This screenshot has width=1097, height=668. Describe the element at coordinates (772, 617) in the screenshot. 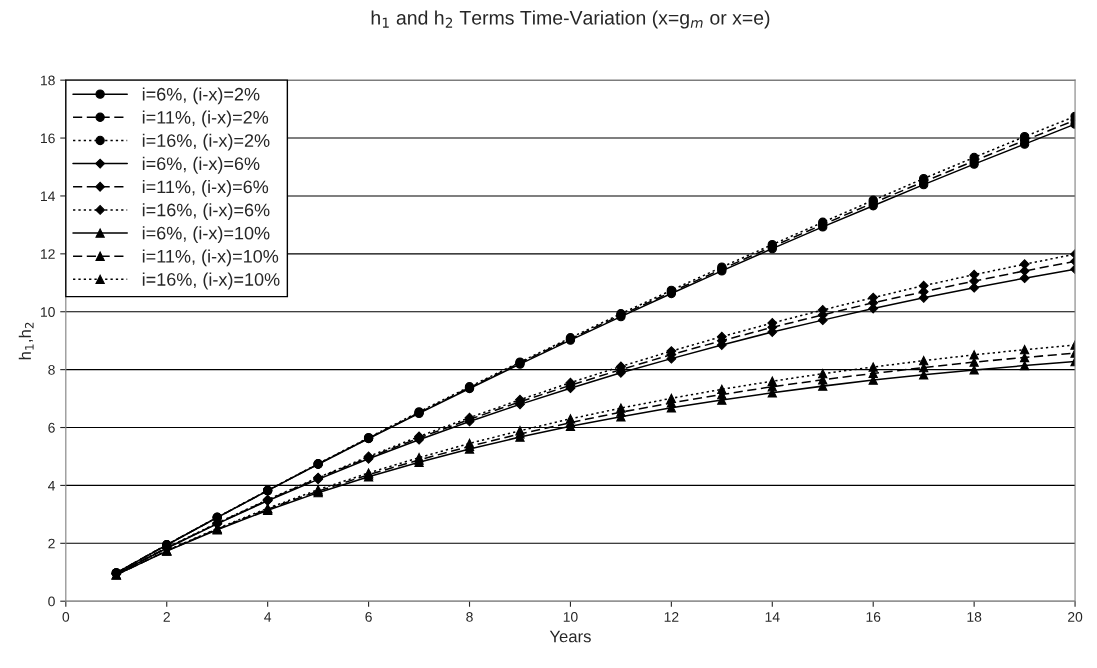

I see `x-tick-label: 14` at that location.